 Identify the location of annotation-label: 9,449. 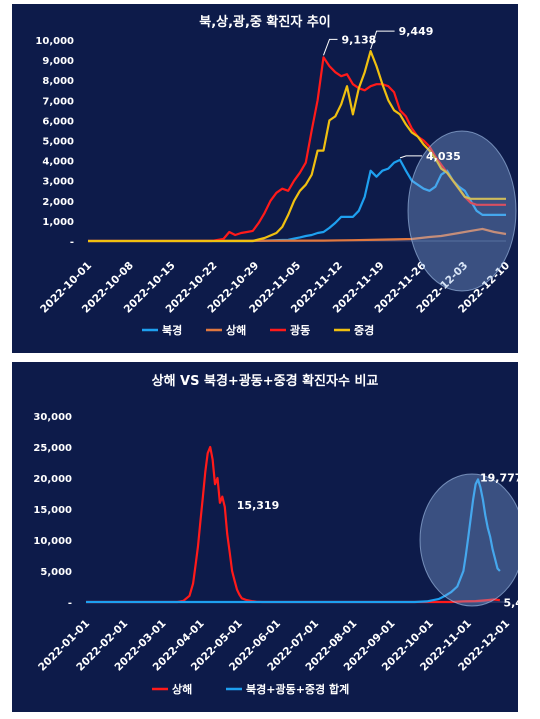
(416, 31).